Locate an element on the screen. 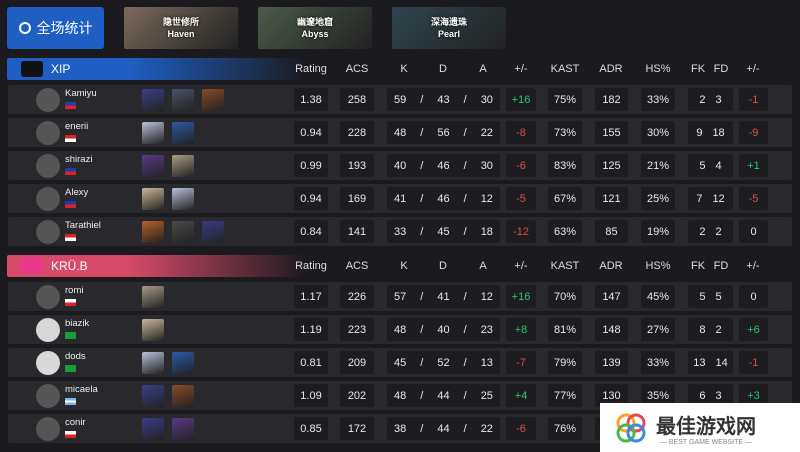  stat-kast-value: 75% is located at coordinates (565, 99).